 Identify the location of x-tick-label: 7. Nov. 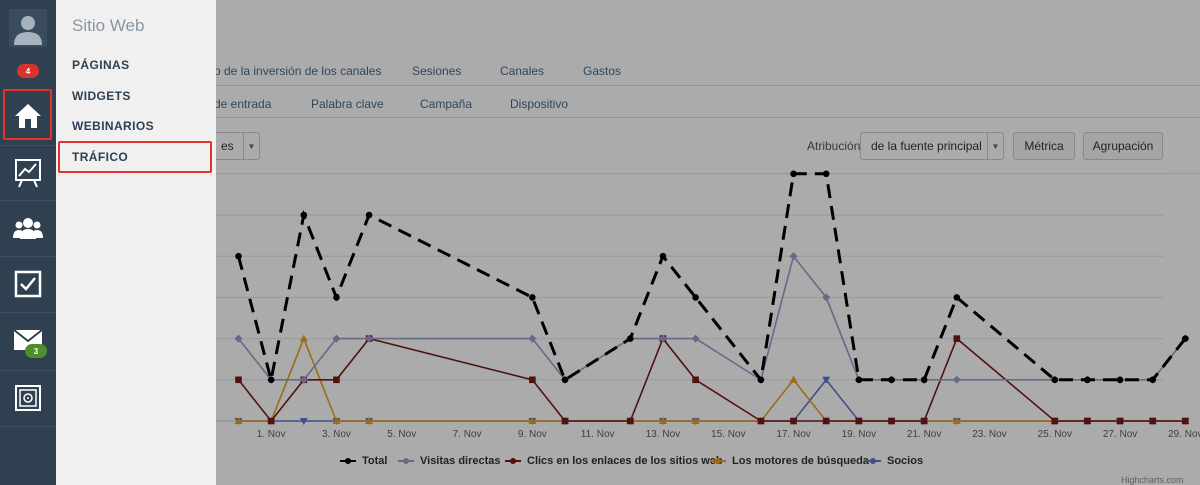
(467, 434).